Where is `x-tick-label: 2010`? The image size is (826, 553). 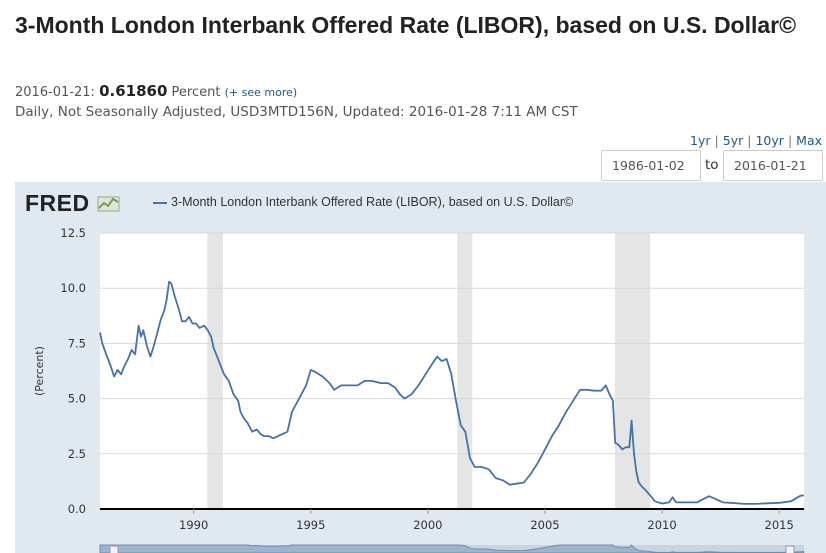
x-tick-label: 2010 is located at coordinates (661, 525).